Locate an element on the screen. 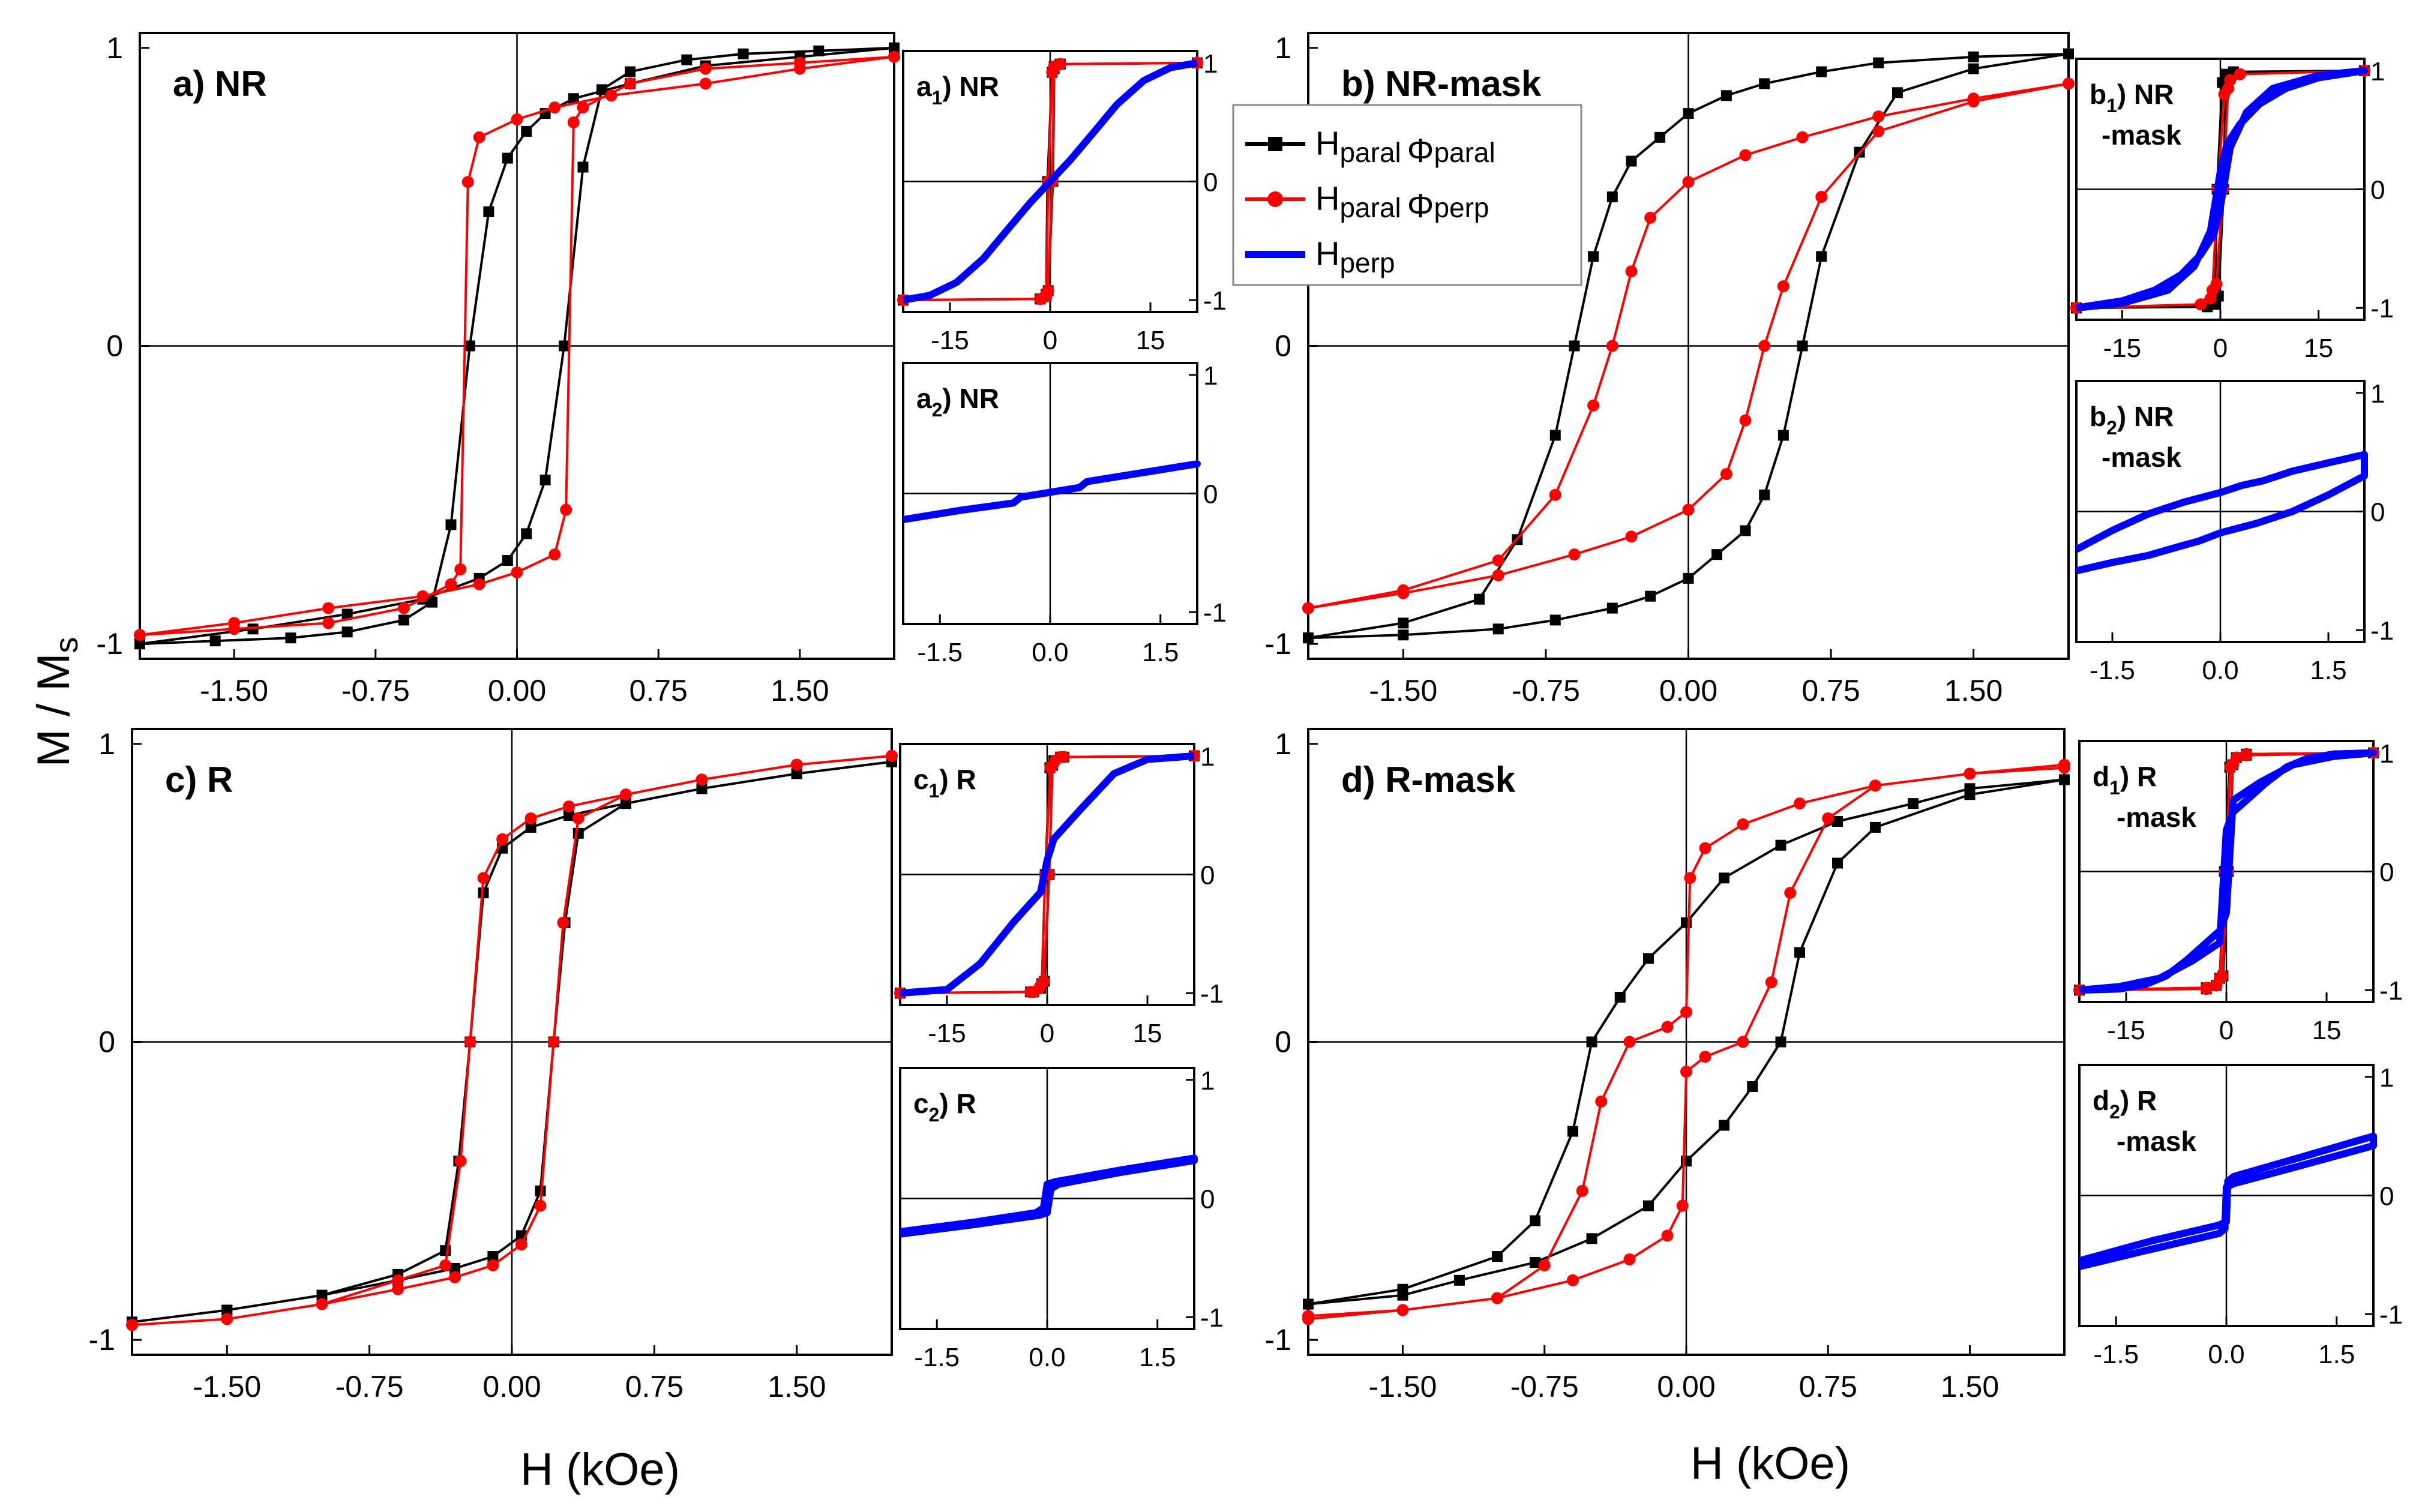 This screenshot has height=1512, width=2422. x-tick-label: 0.75 is located at coordinates (1830, 691).